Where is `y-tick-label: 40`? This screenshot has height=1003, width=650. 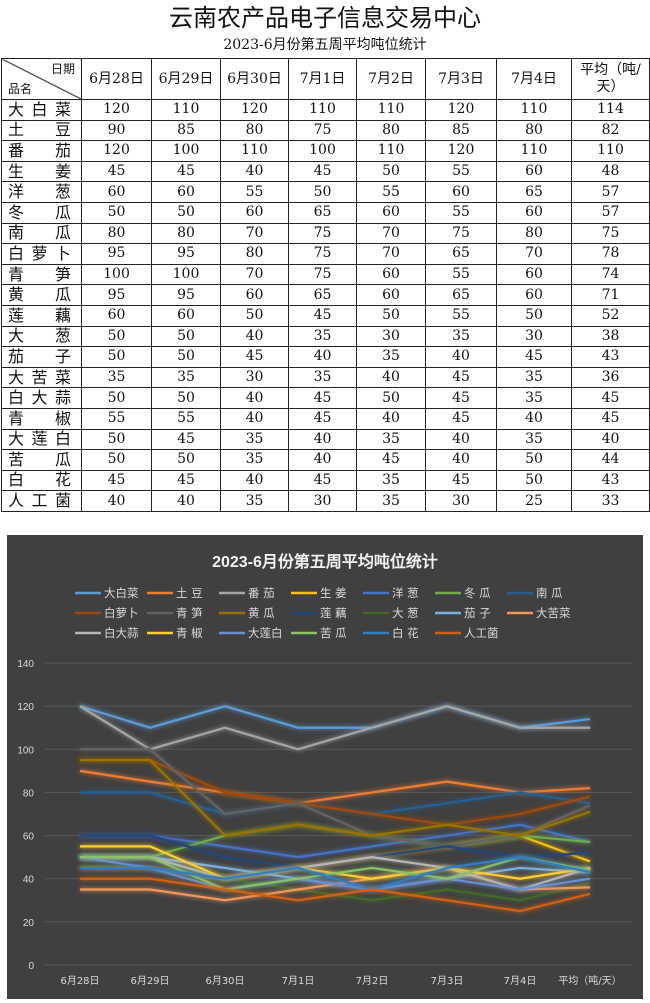
y-tick-label: 40 is located at coordinates (29, 880).